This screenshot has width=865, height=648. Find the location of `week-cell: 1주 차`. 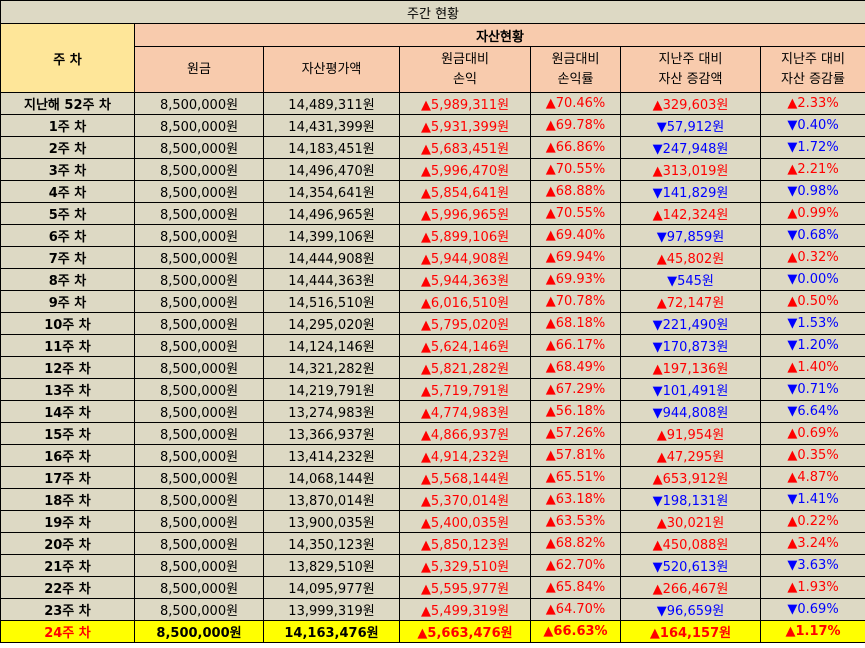

week-cell: 1주 차 is located at coordinates (67, 125).